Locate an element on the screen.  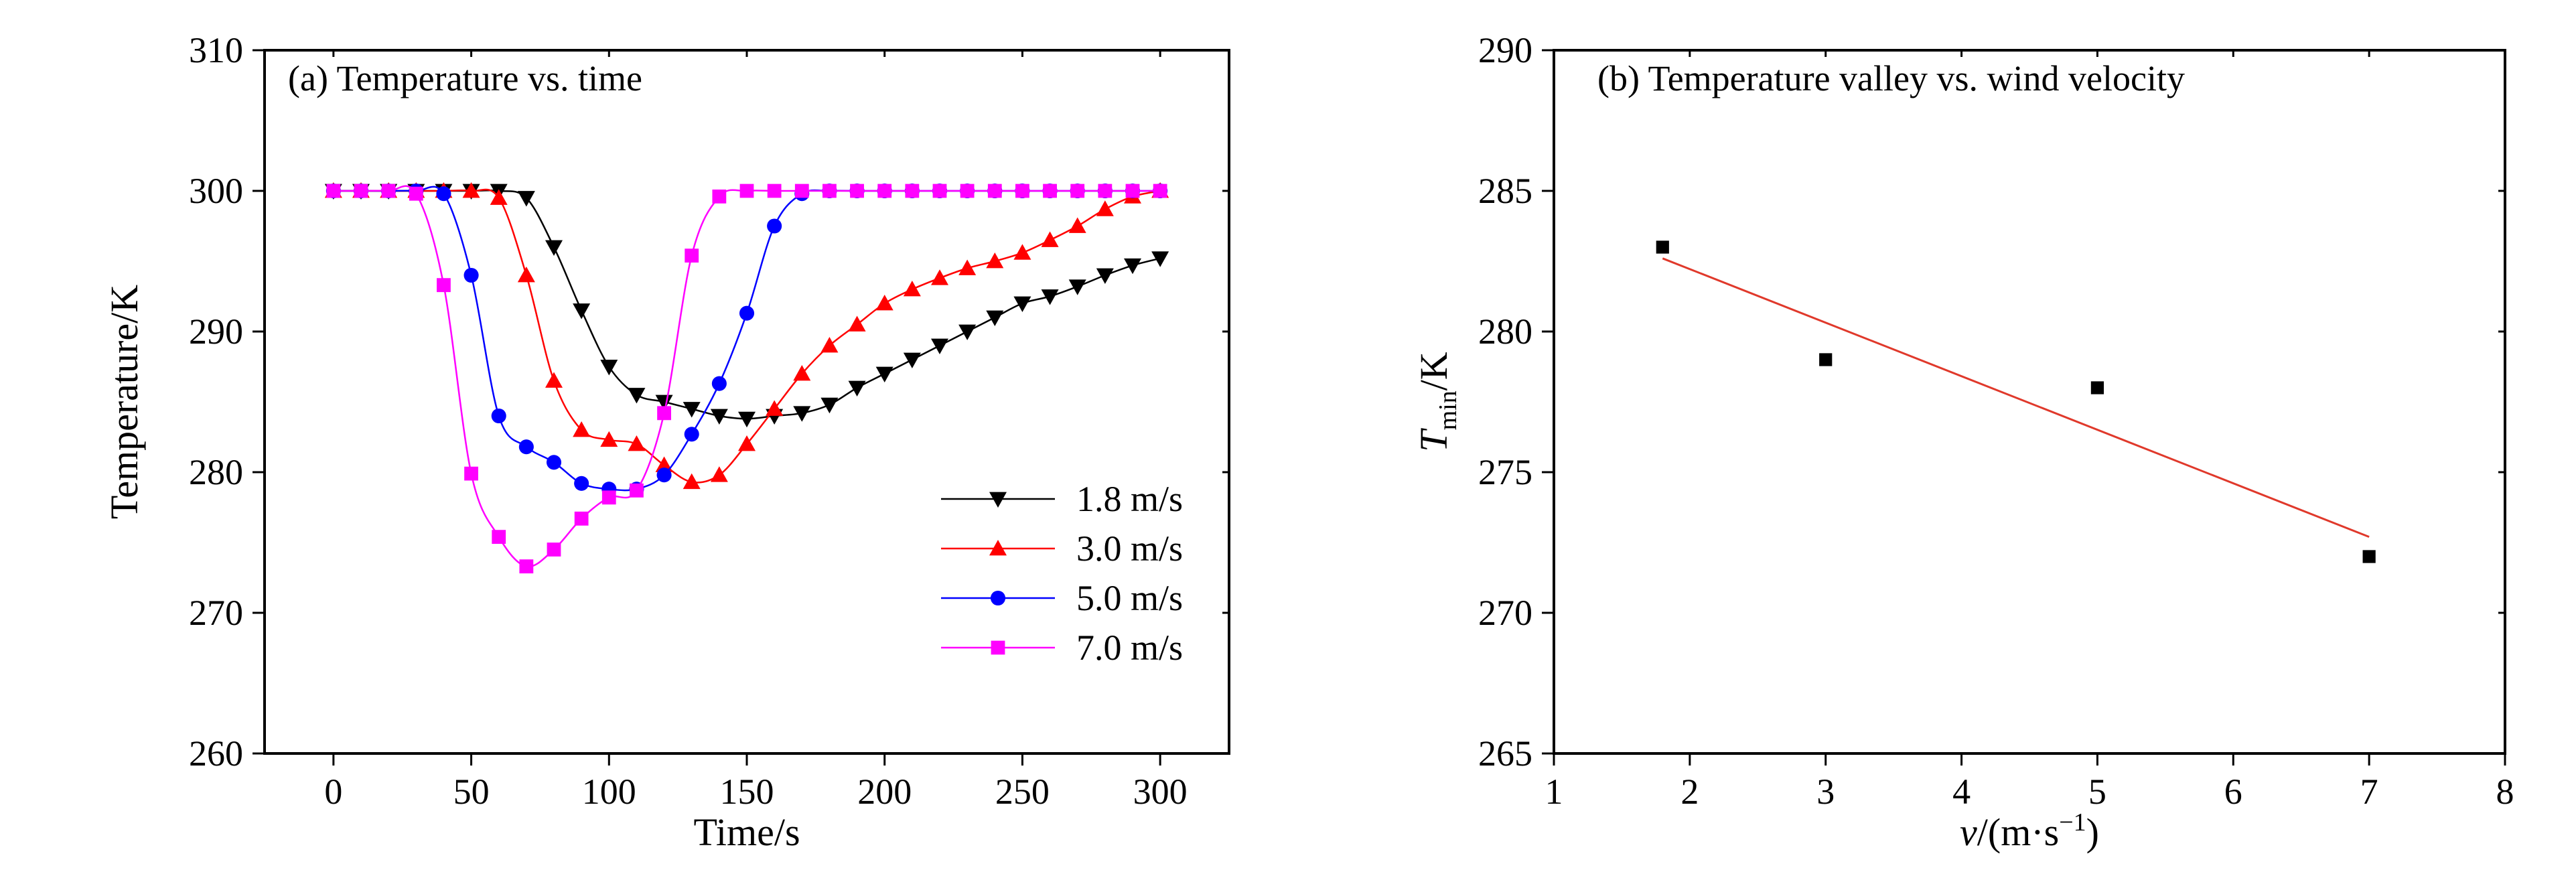
panel-a-x-tick-label: 250 is located at coordinates (1022, 792).